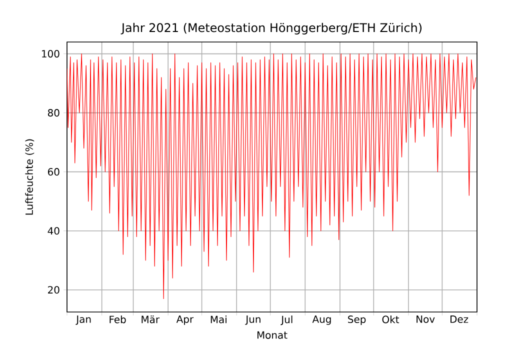 Image resolution: width=530 pixels, height=350 pixels. What do you see at coordinates (218, 320) in the screenshot?
I see `x-tick-label: Mai` at bounding box center [218, 320].